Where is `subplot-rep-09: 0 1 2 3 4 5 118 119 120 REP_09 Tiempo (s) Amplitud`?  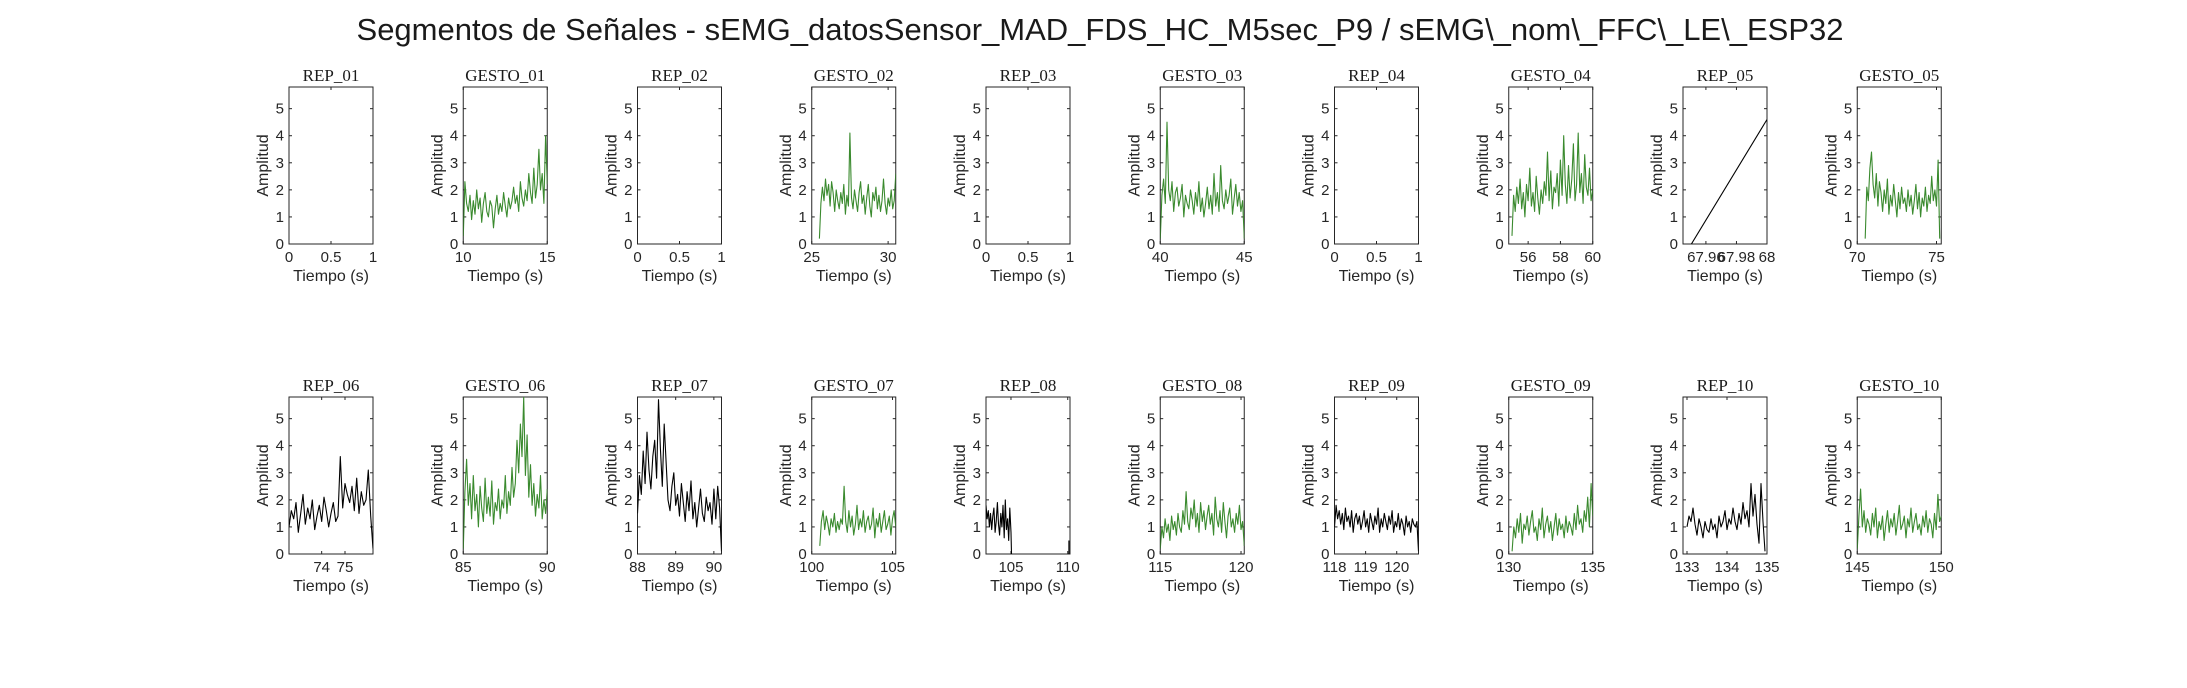 subplot-rep-09: 0 1 2 3 4 5 118 119 120 REP_09 Tiempo (s) Amplitud is located at coordinates (1360, 485).